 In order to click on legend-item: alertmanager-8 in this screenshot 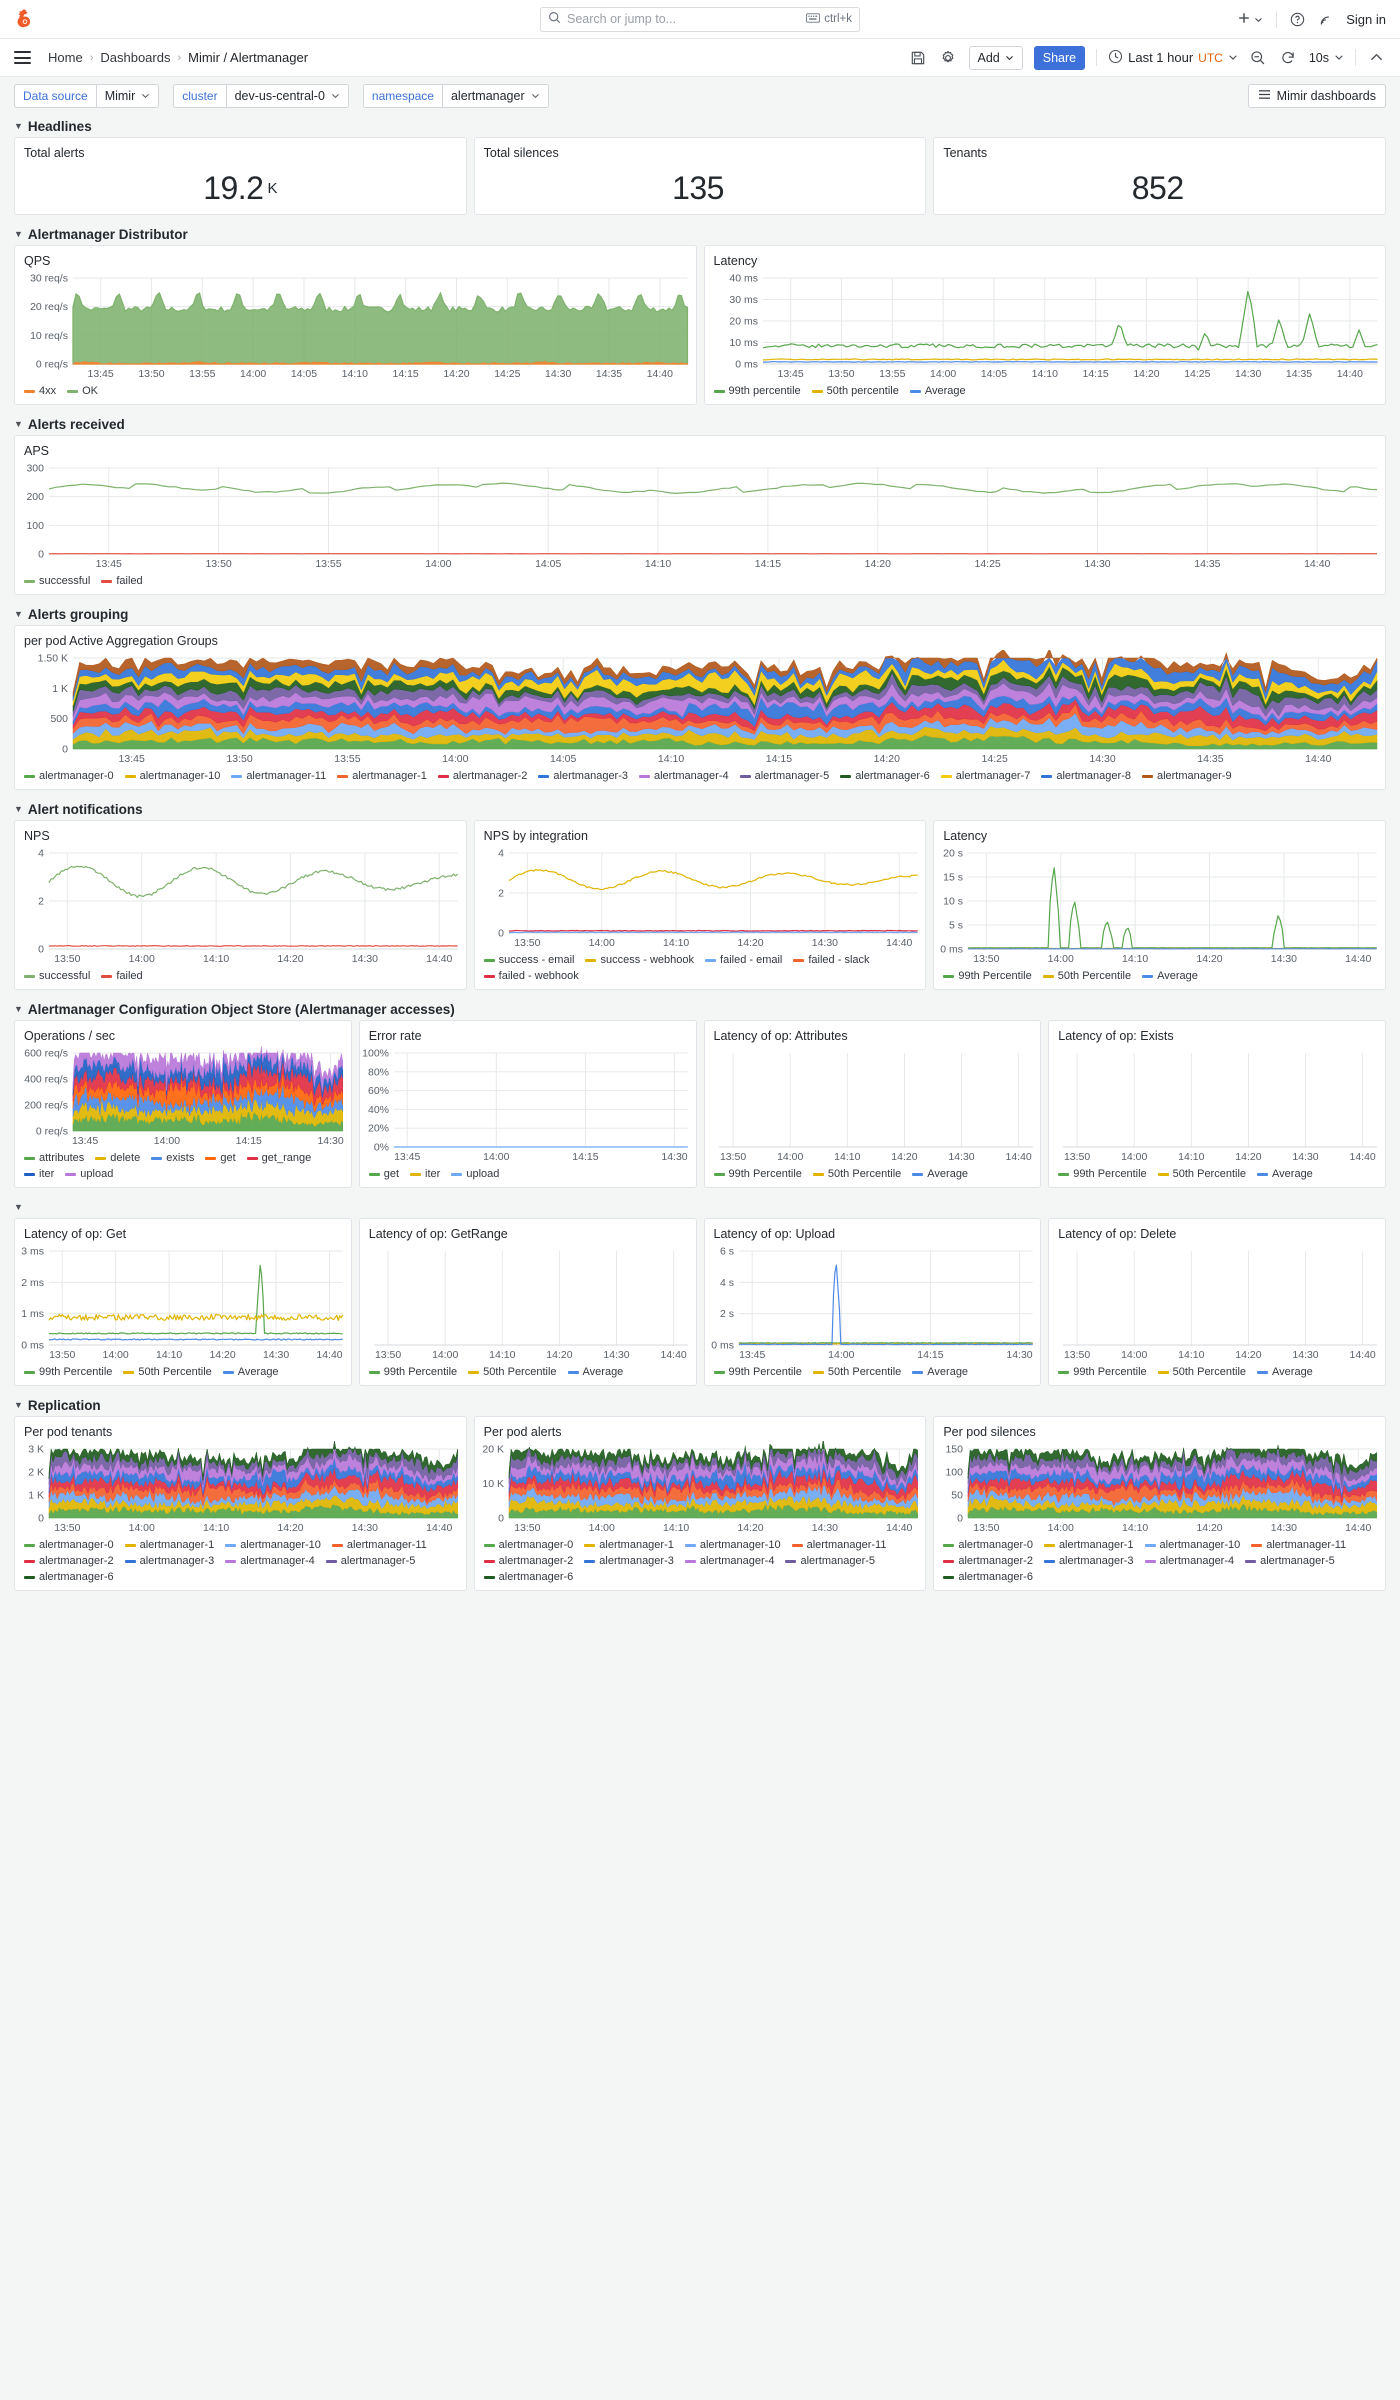, I will do `click(1086, 776)`.